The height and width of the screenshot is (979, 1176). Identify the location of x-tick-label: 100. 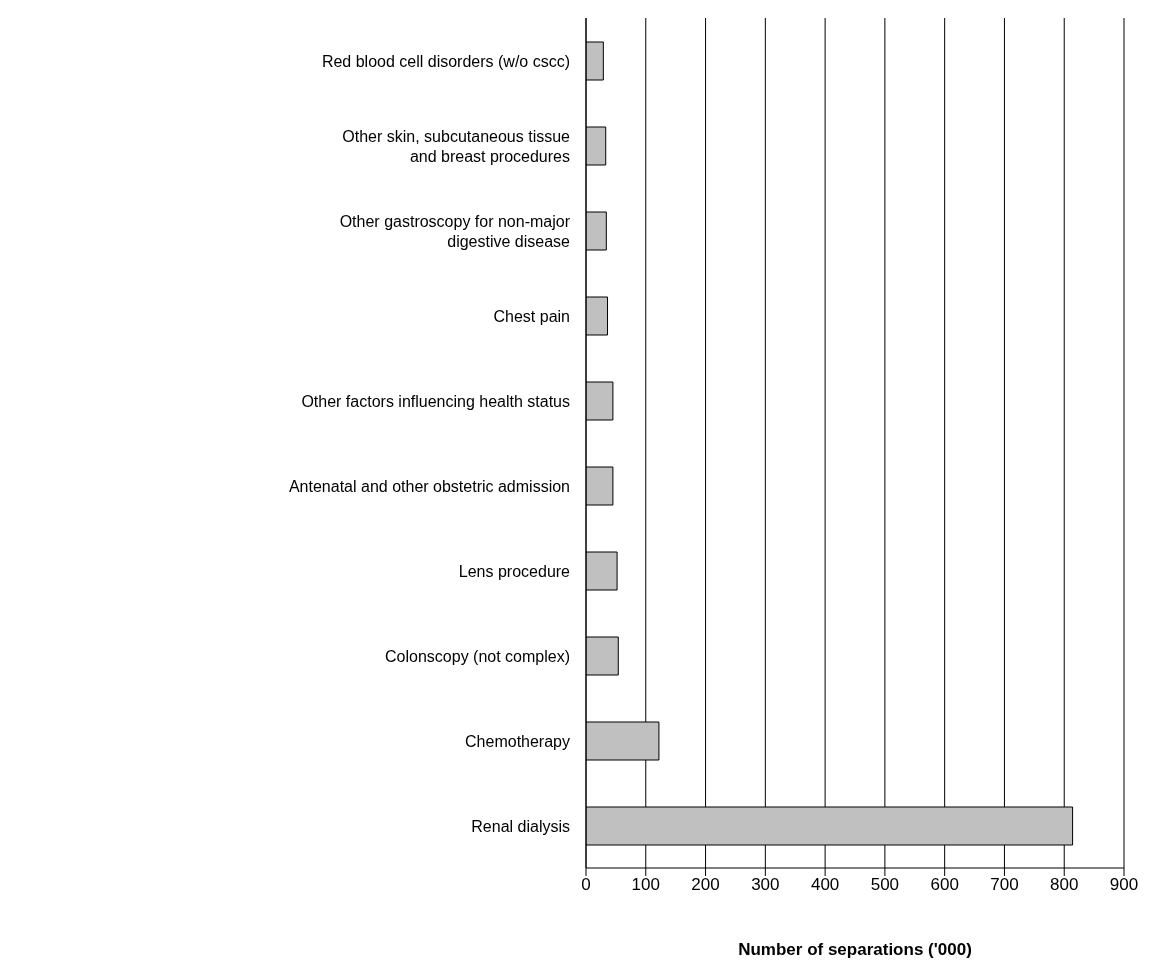
(645, 885).